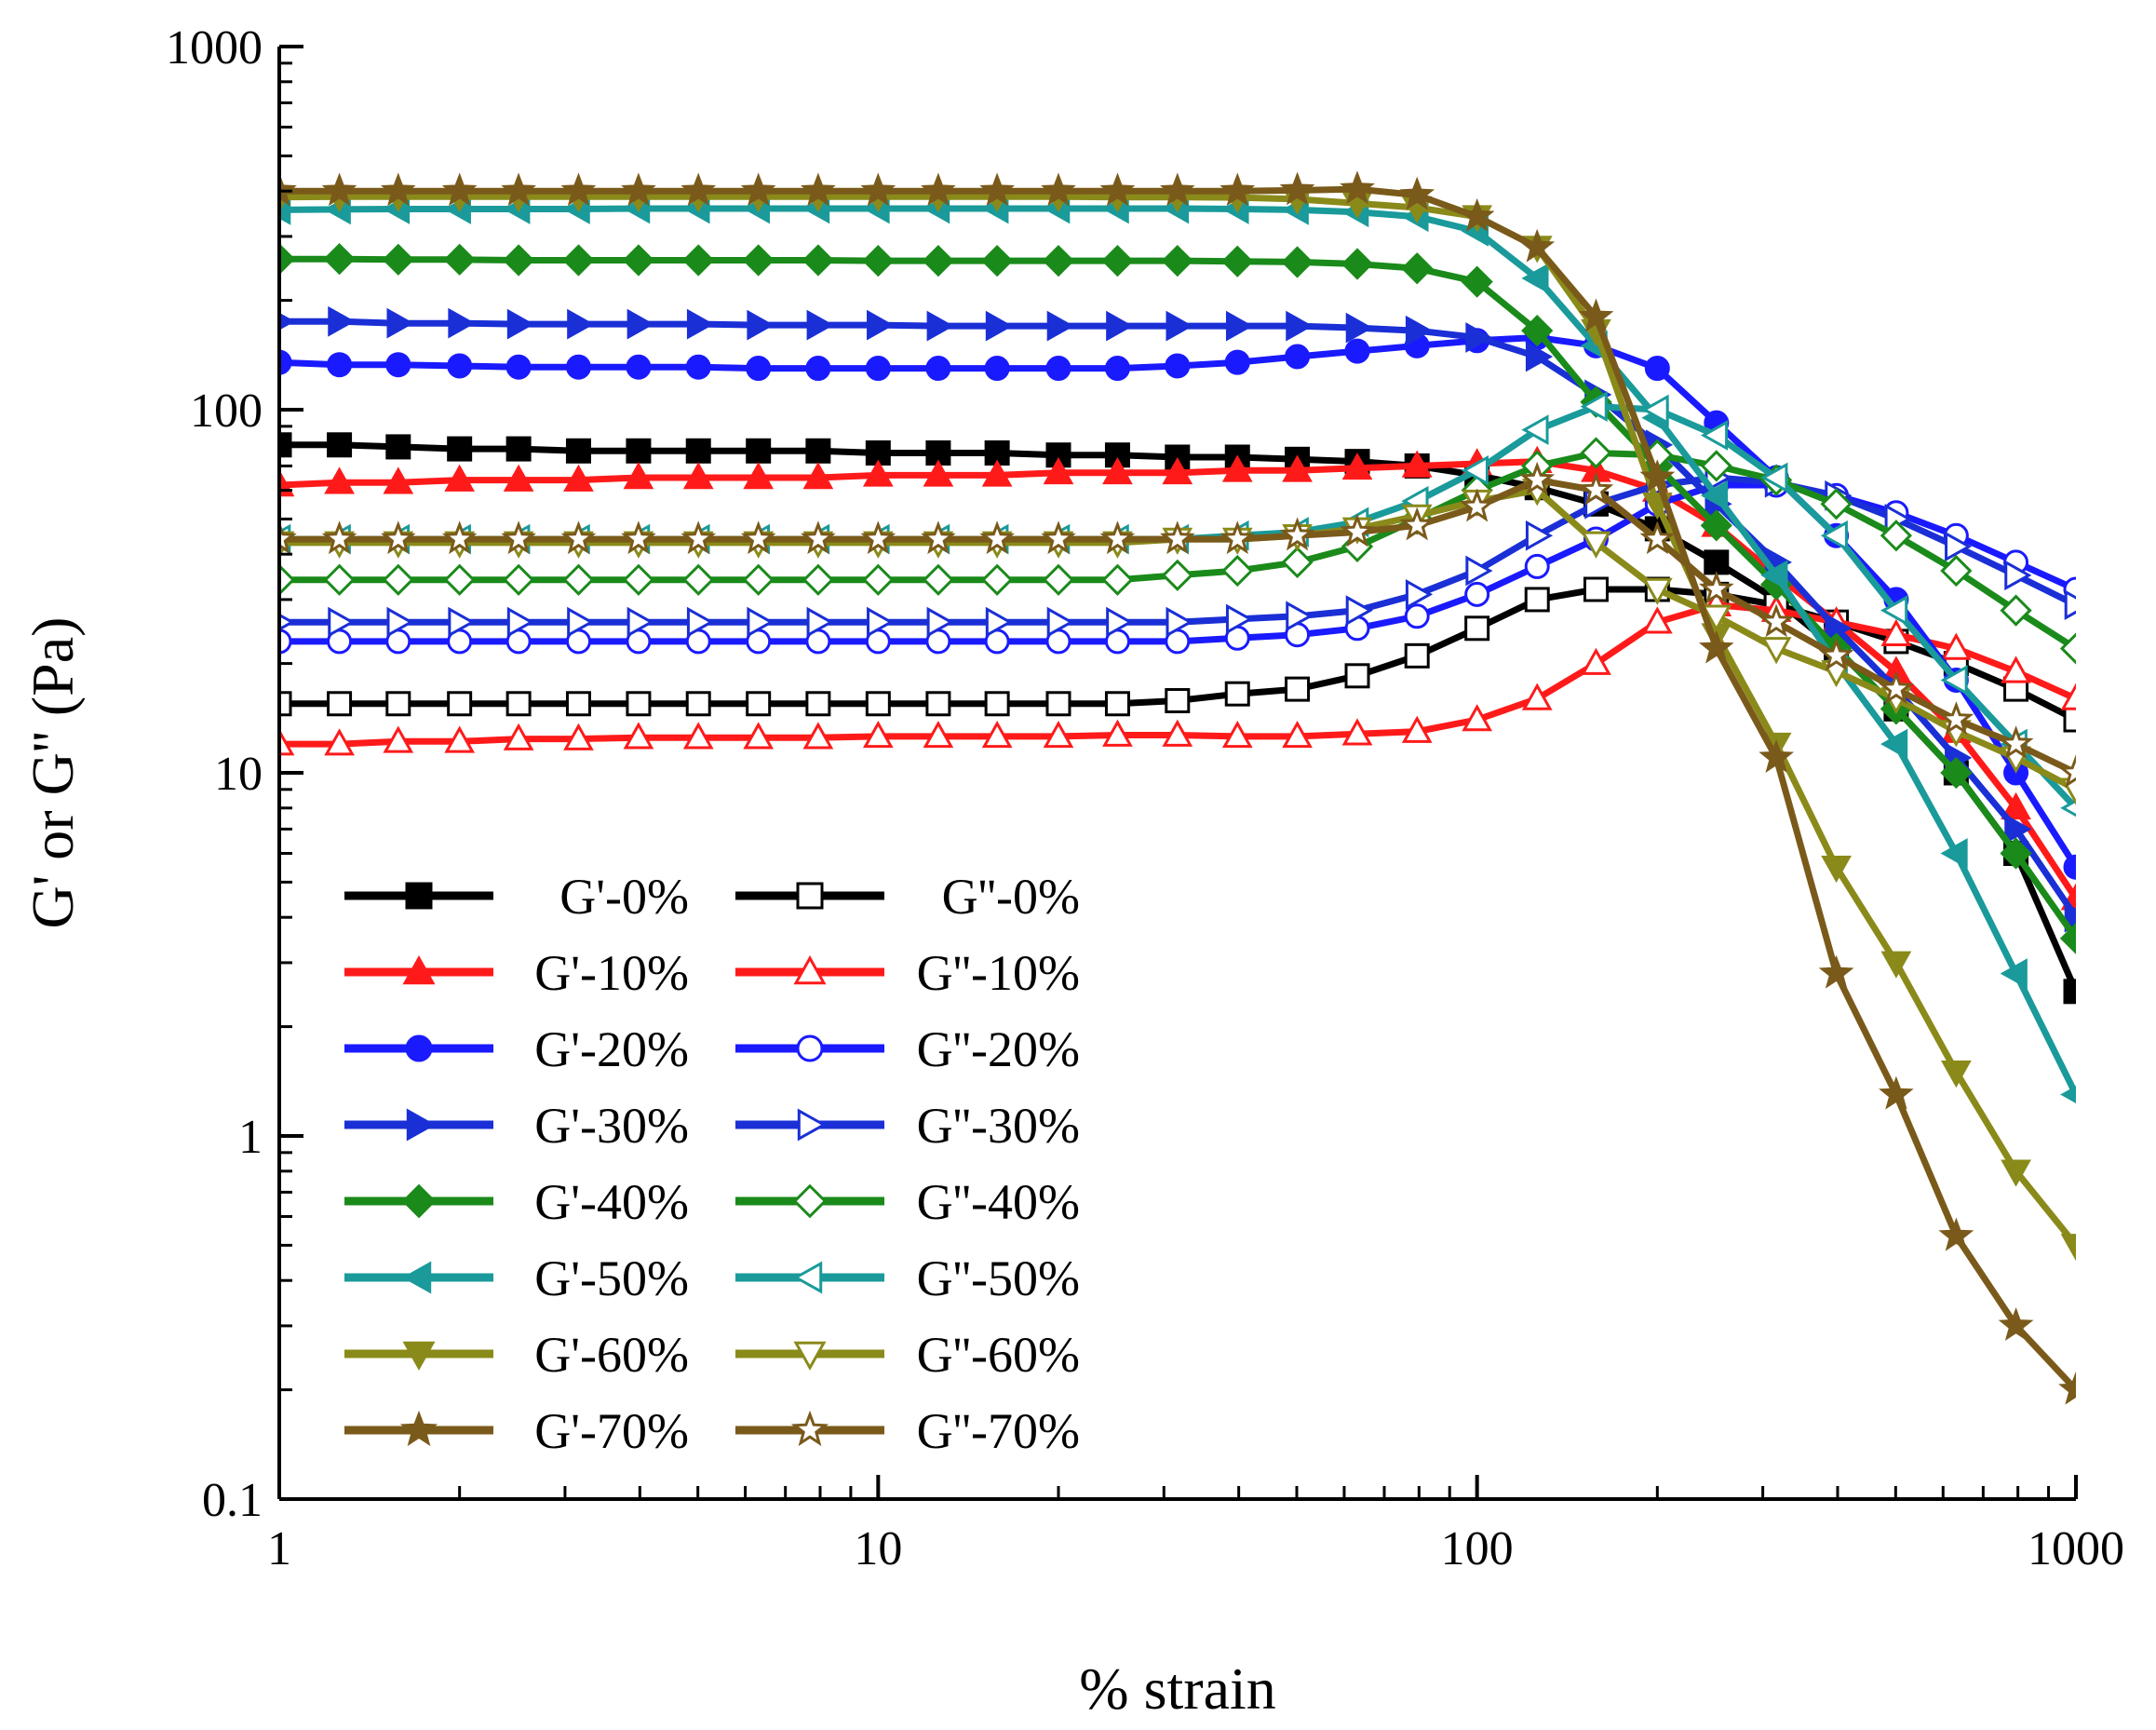 The height and width of the screenshot is (1730, 2156). What do you see at coordinates (907, 1278) in the screenshot?
I see `legend-entry: G''-50%` at bounding box center [907, 1278].